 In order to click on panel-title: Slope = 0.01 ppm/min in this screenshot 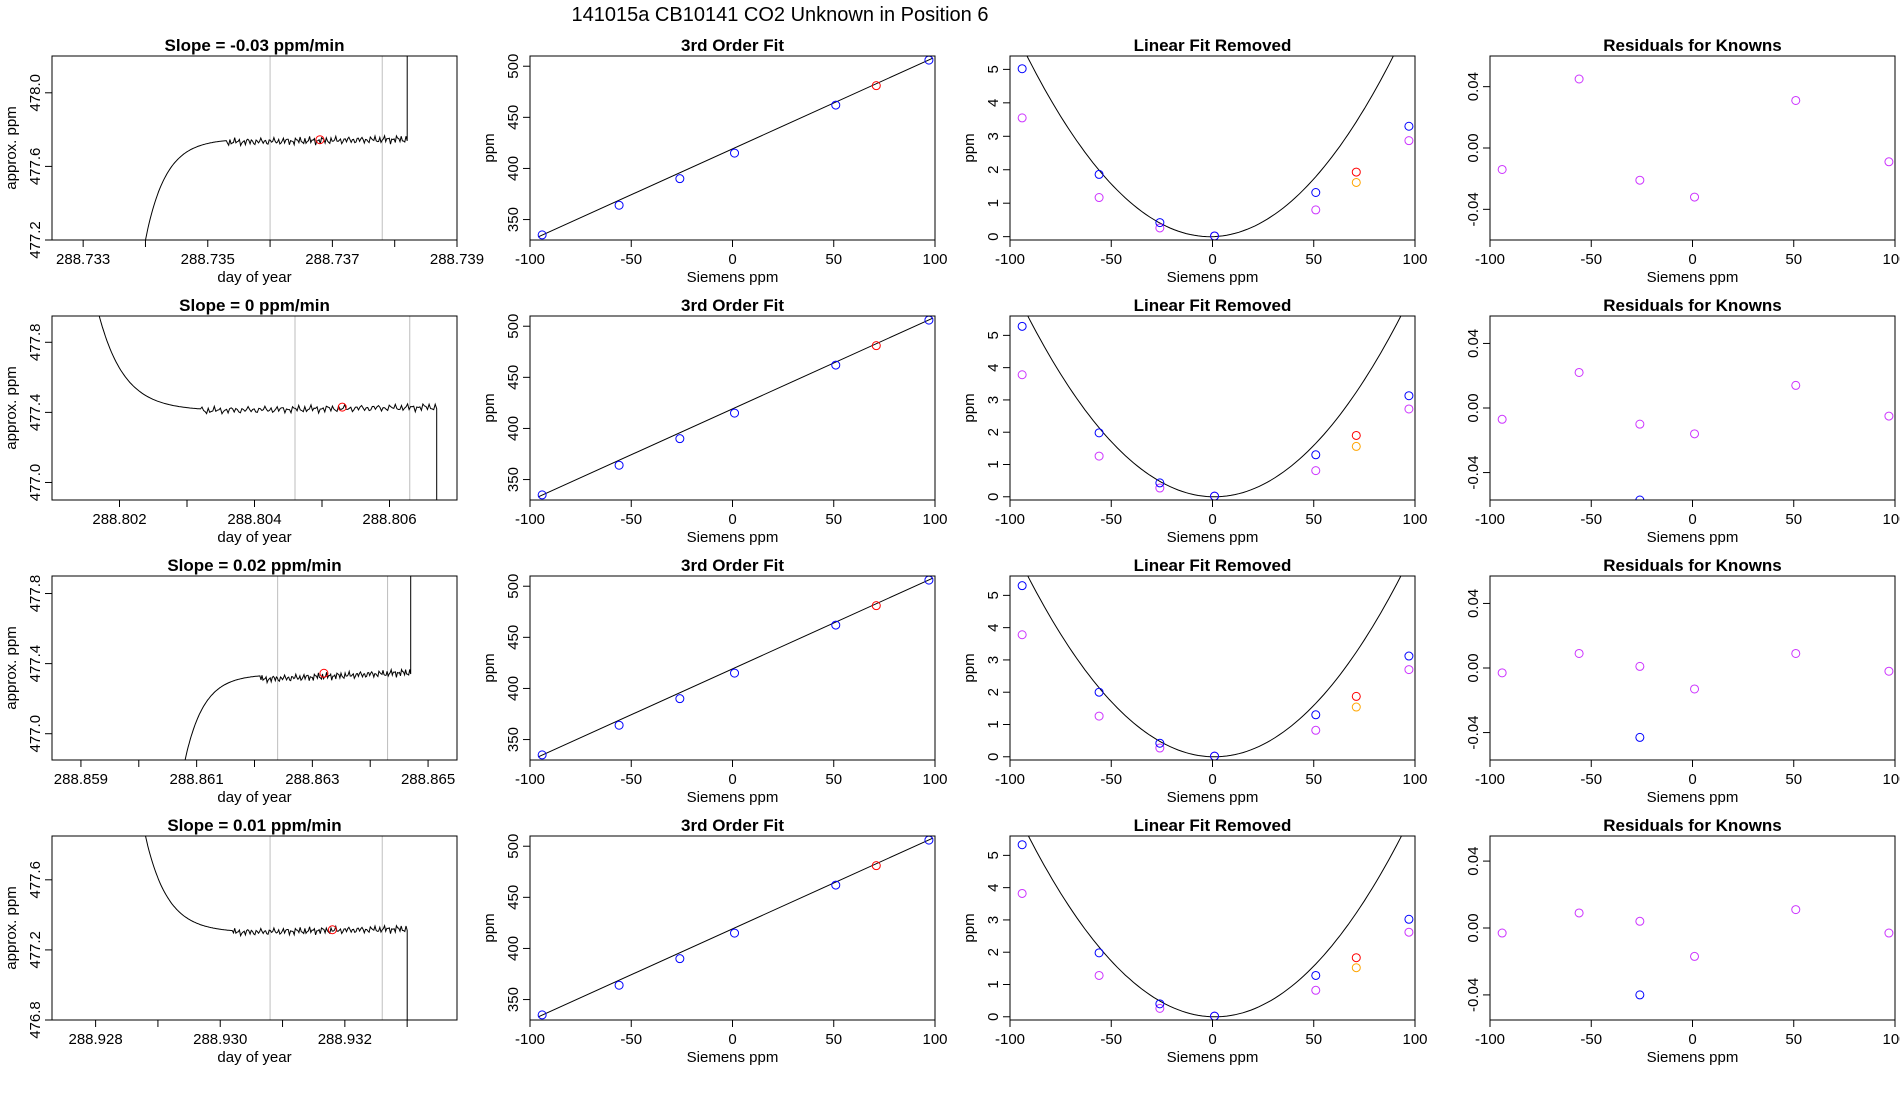, I will do `click(254, 825)`.